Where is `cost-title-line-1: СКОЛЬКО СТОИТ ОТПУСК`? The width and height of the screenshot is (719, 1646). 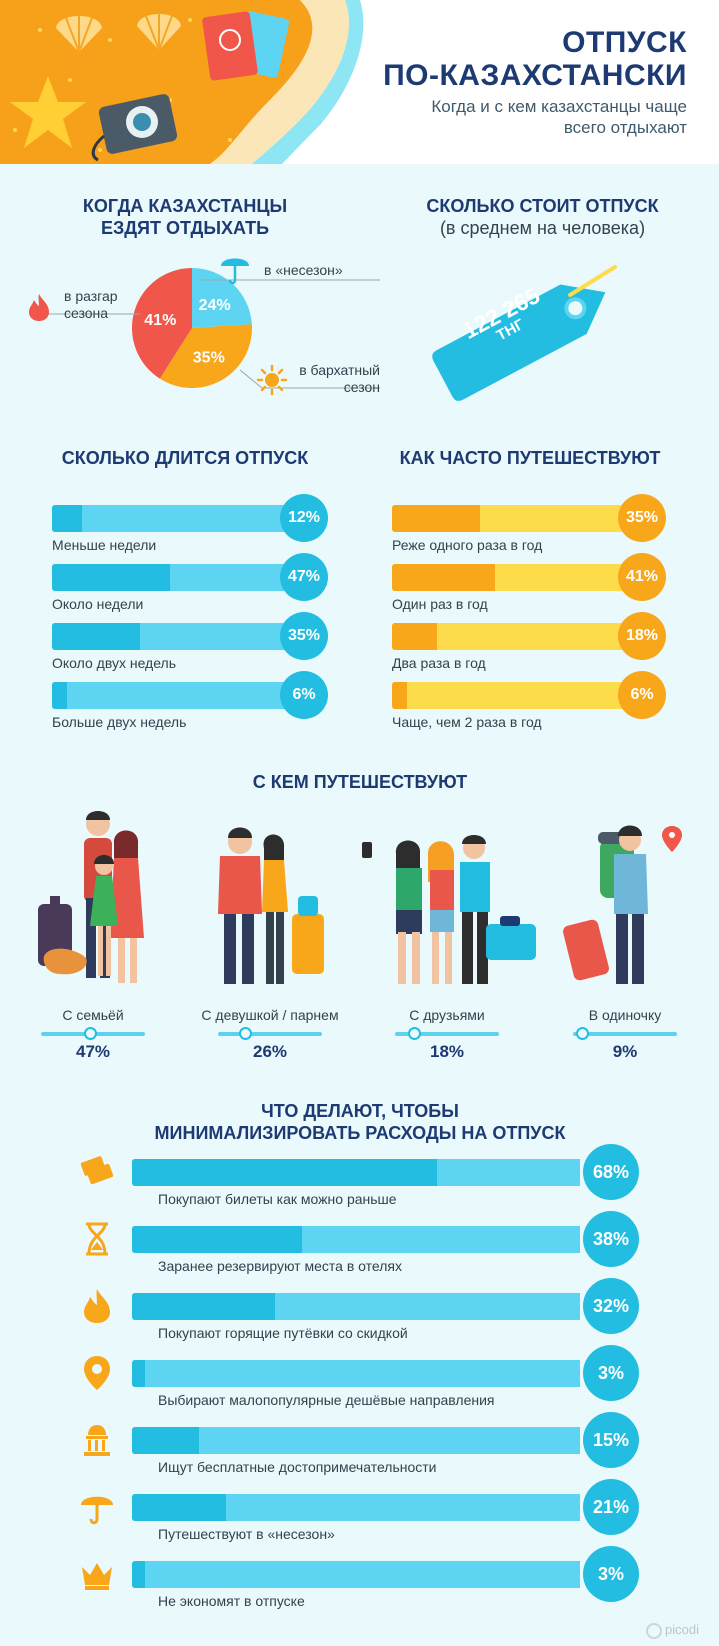 cost-title-line-1: СКОЛЬКО СТОИТ ОТПУСК is located at coordinates (542, 206).